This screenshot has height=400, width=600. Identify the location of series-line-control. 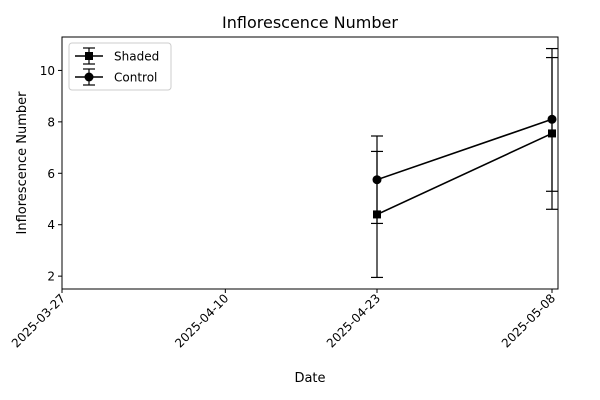
(464, 149).